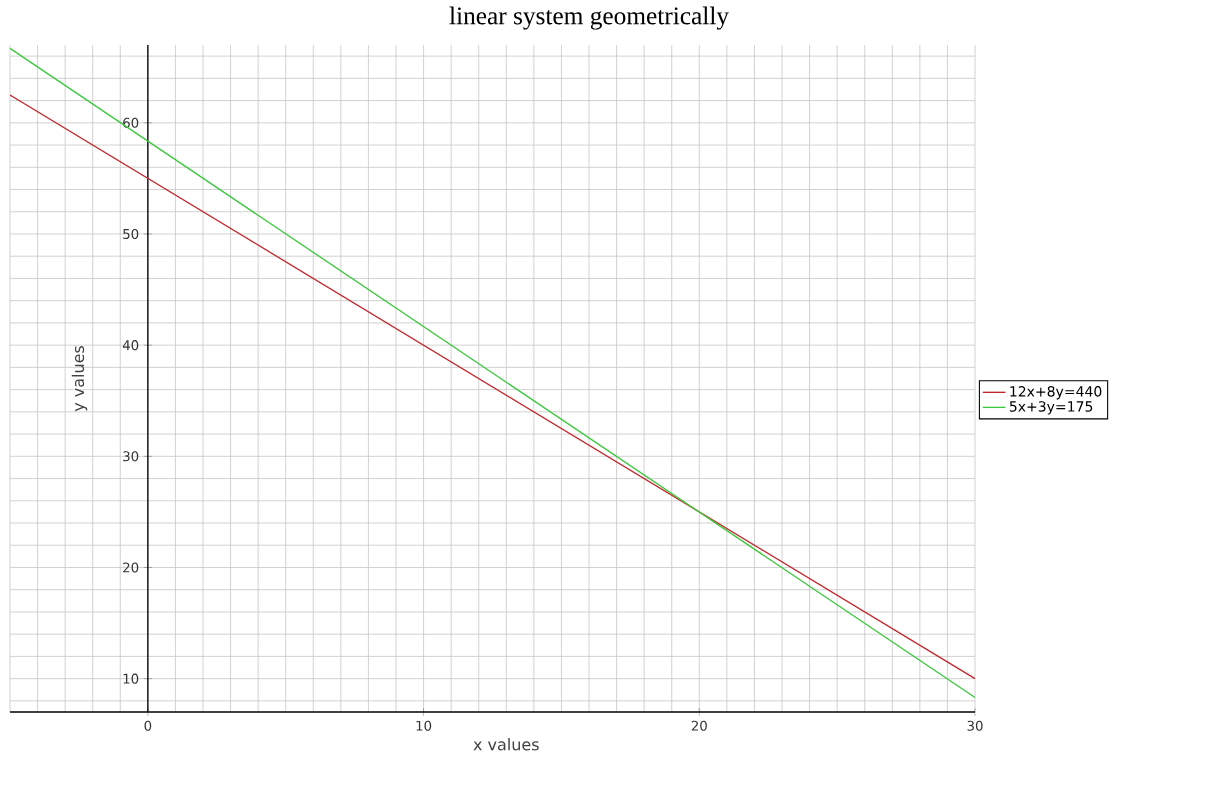 This screenshot has width=1217, height=789. What do you see at coordinates (148, 725) in the screenshot?
I see `x-tick-label: 0` at bounding box center [148, 725].